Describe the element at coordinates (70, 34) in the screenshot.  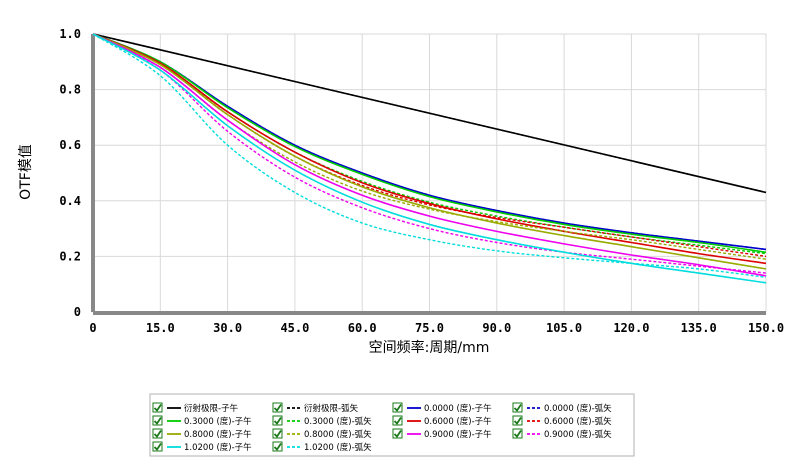
I see `y-tick-label: 1.0` at that location.